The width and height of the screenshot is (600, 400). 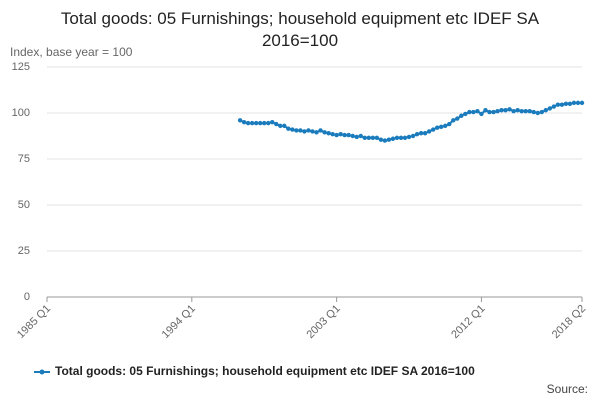 I want to click on x-tick-label: 2012 Q1, so click(x=468, y=322).